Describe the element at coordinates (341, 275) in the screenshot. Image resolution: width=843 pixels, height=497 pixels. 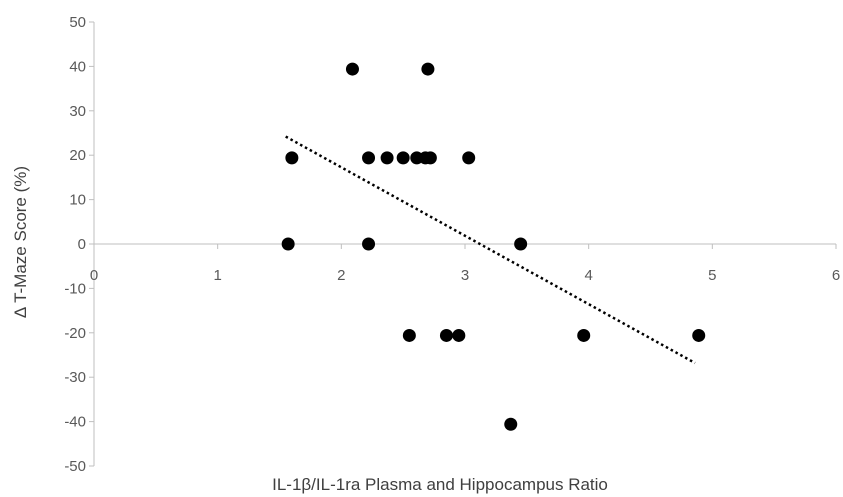
I see `x-tick-label: 2` at that location.